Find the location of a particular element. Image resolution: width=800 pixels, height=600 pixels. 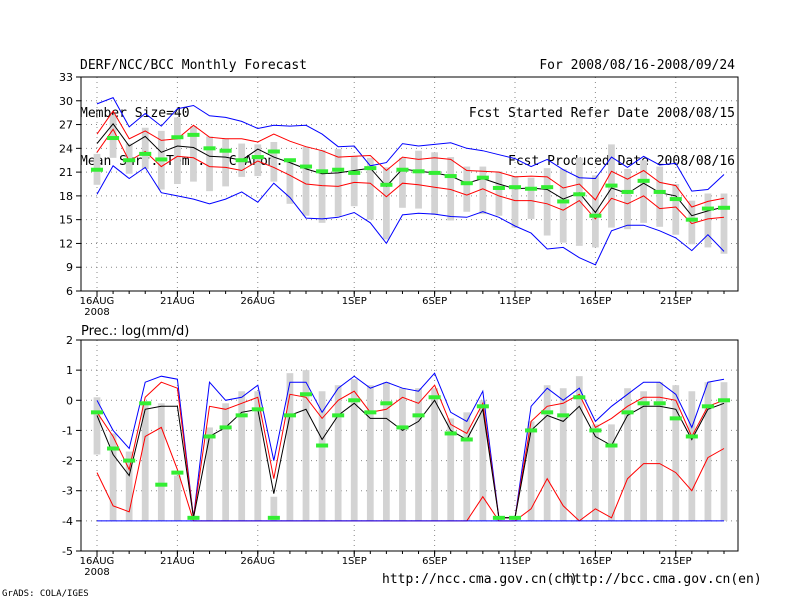

url-en-link: http://bcc.cma.gov.cn(en) is located at coordinates (664, 579).